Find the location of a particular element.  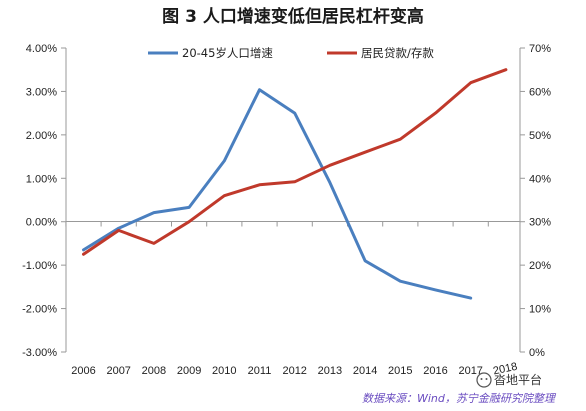

x-tick-label: 2006 is located at coordinates (83, 371).